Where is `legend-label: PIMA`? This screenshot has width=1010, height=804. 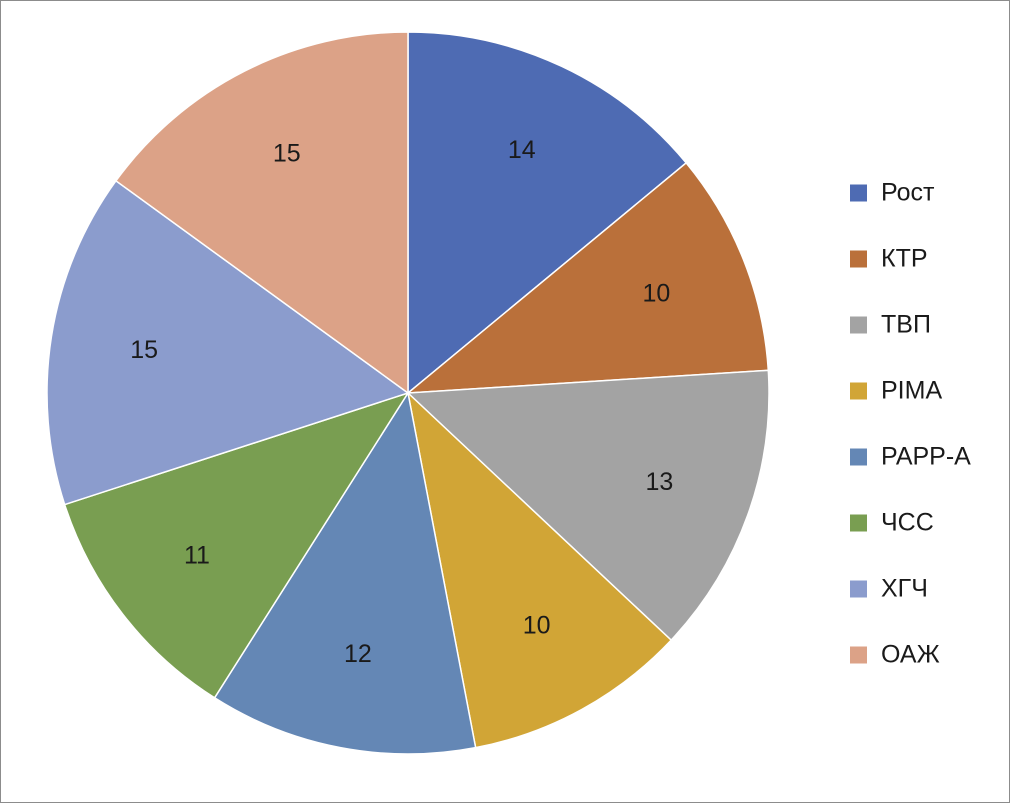
legend-label: PIMA is located at coordinates (911, 391).